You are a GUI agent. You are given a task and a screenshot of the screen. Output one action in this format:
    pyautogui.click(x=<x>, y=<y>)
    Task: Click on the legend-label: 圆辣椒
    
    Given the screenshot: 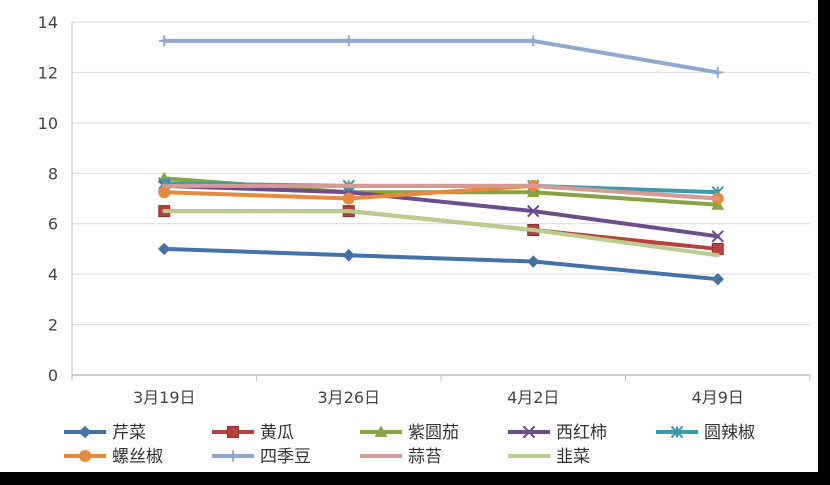 What is the action you would take?
    pyautogui.click(x=729, y=433)
    